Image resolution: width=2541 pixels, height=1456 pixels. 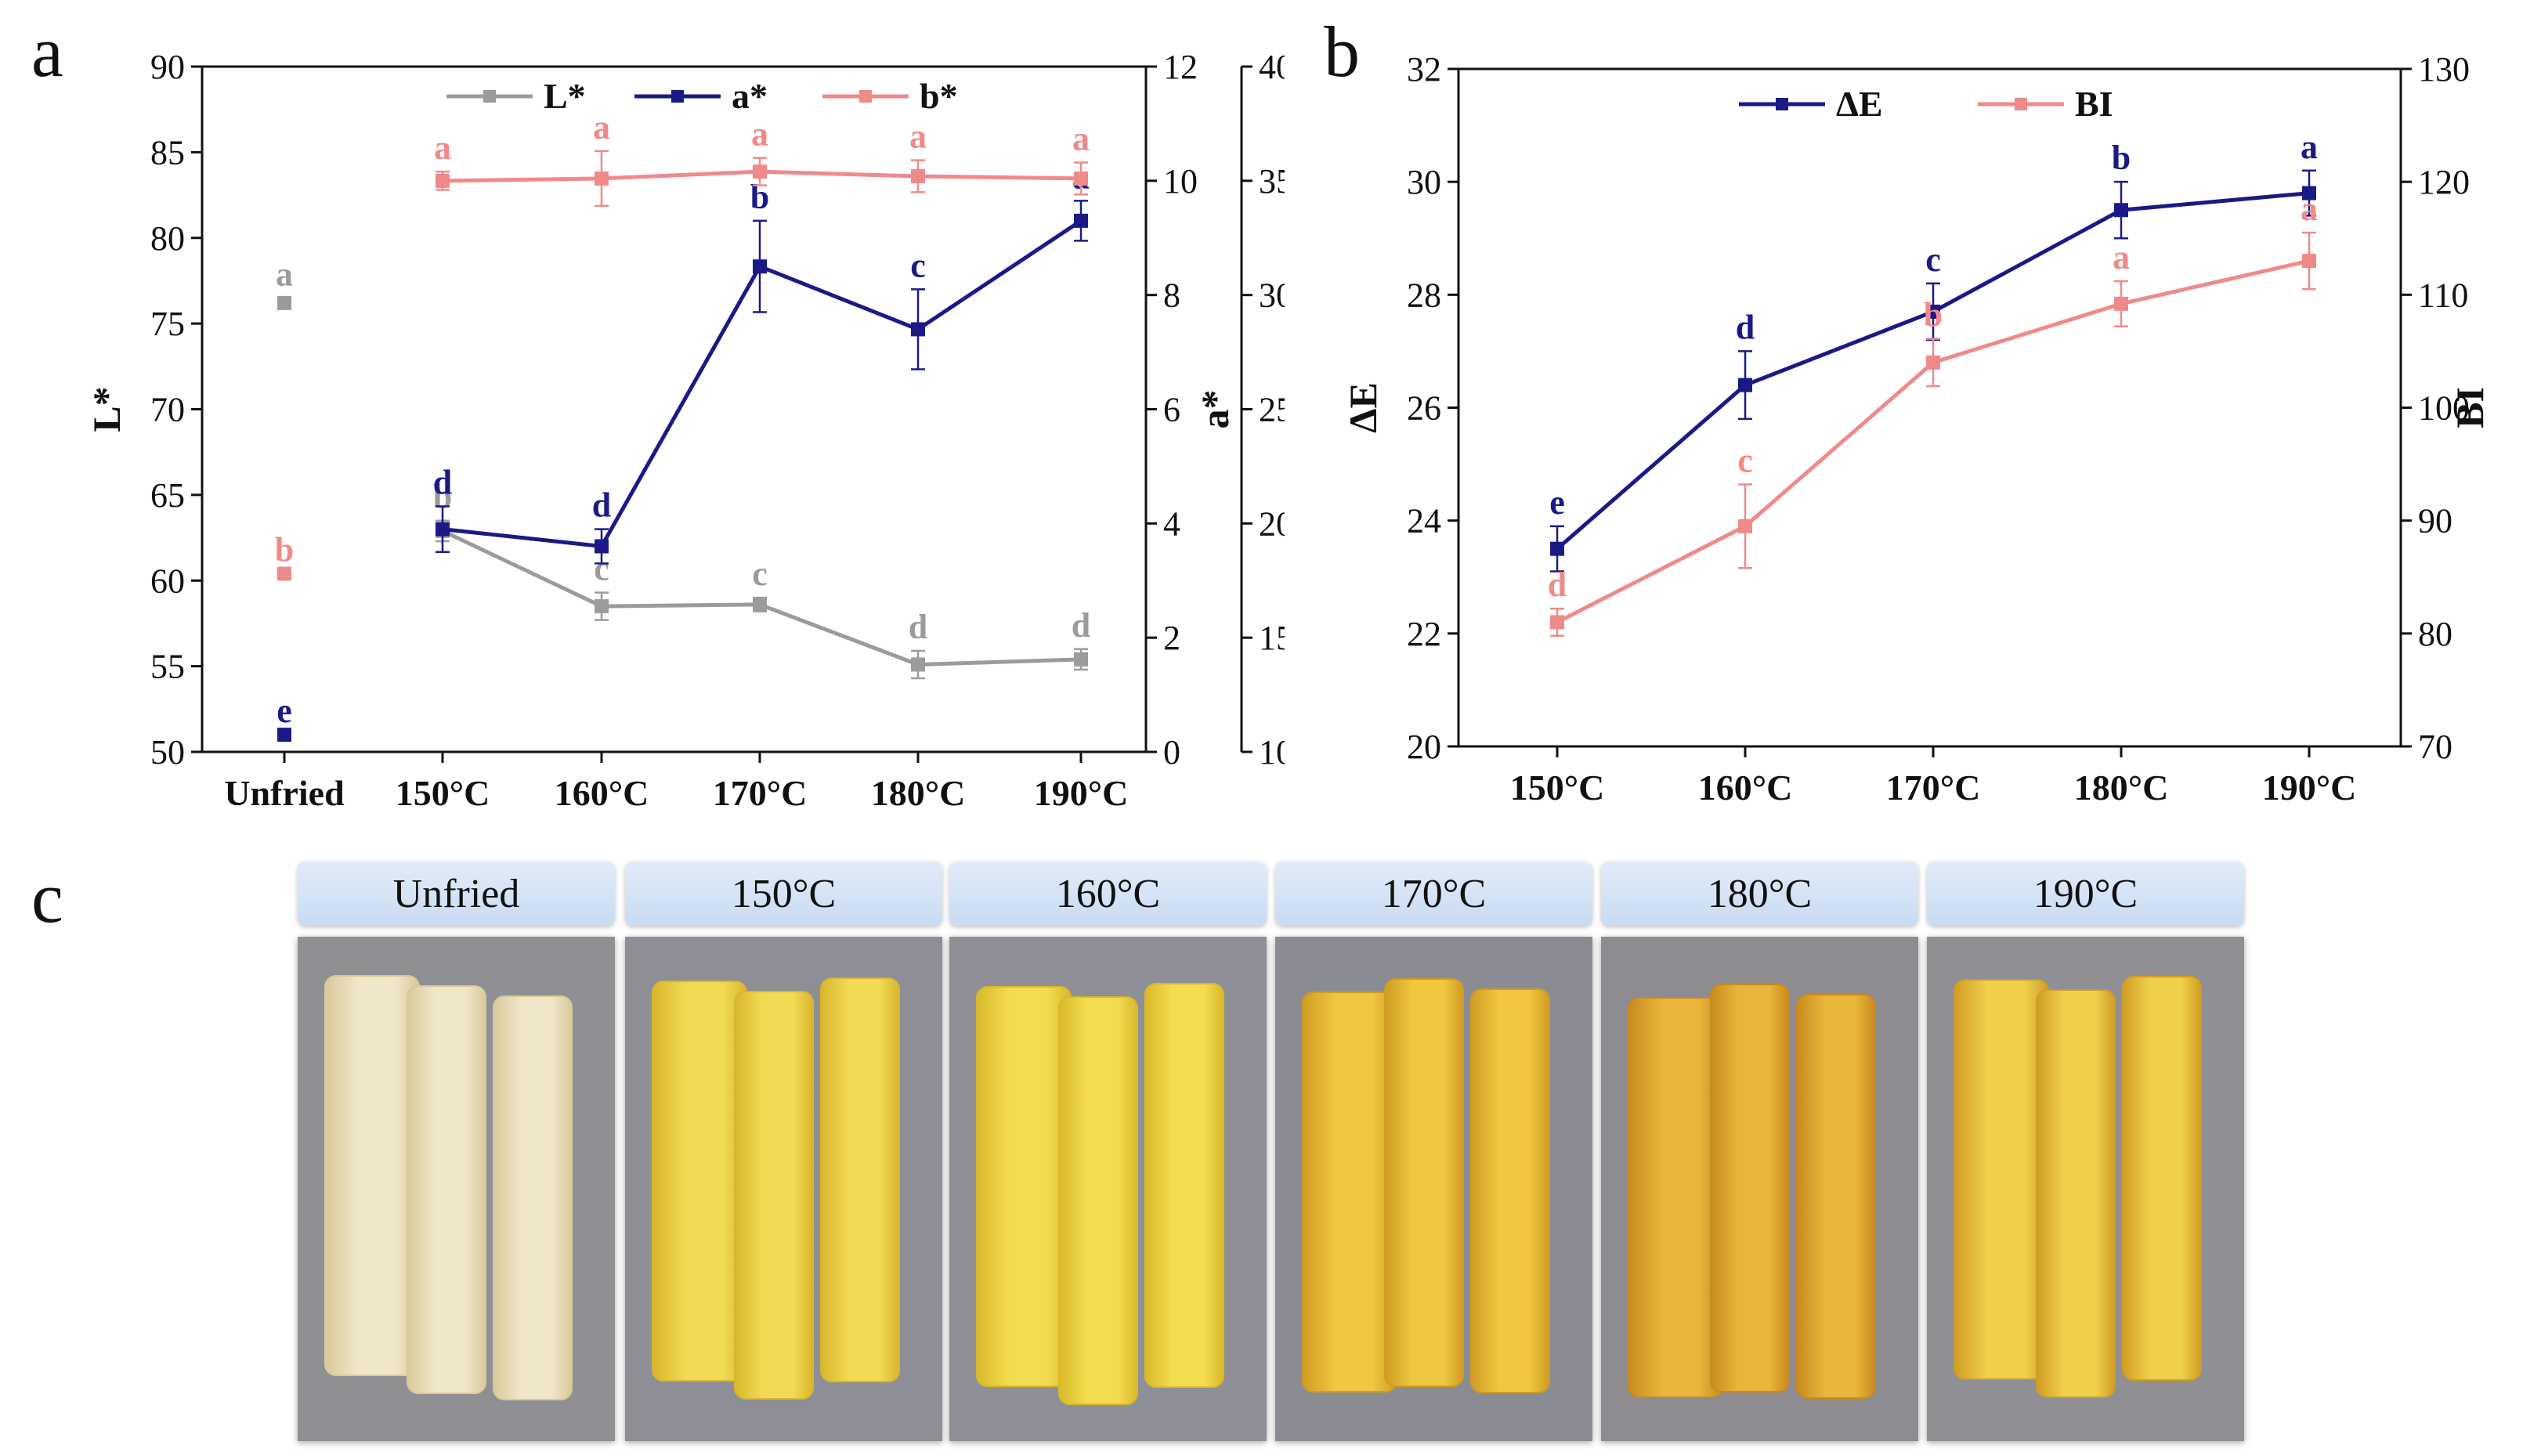 What do you see at coordinates (456, 894) in the screenshot?
I see `photo-label: Unfried` at bounding box center [456, 894].